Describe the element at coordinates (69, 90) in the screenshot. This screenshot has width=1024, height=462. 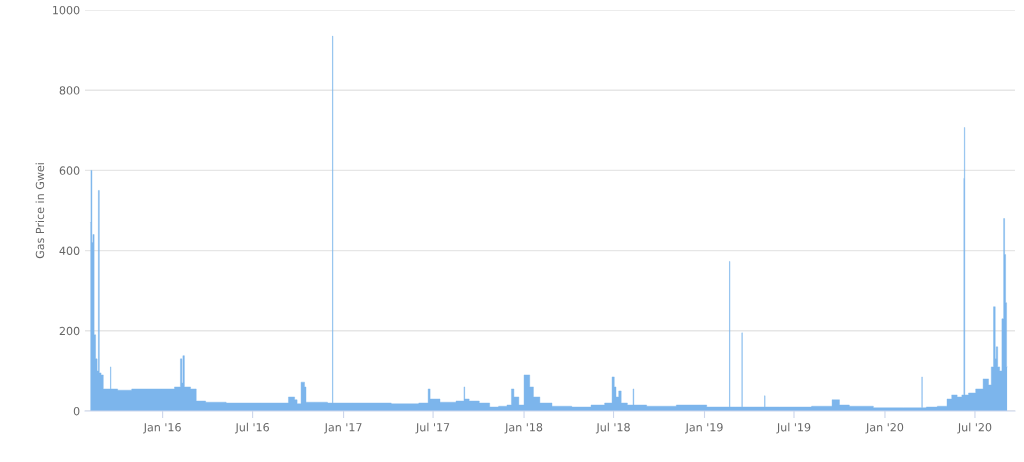
I see `y-tick-label: 800` at that location.